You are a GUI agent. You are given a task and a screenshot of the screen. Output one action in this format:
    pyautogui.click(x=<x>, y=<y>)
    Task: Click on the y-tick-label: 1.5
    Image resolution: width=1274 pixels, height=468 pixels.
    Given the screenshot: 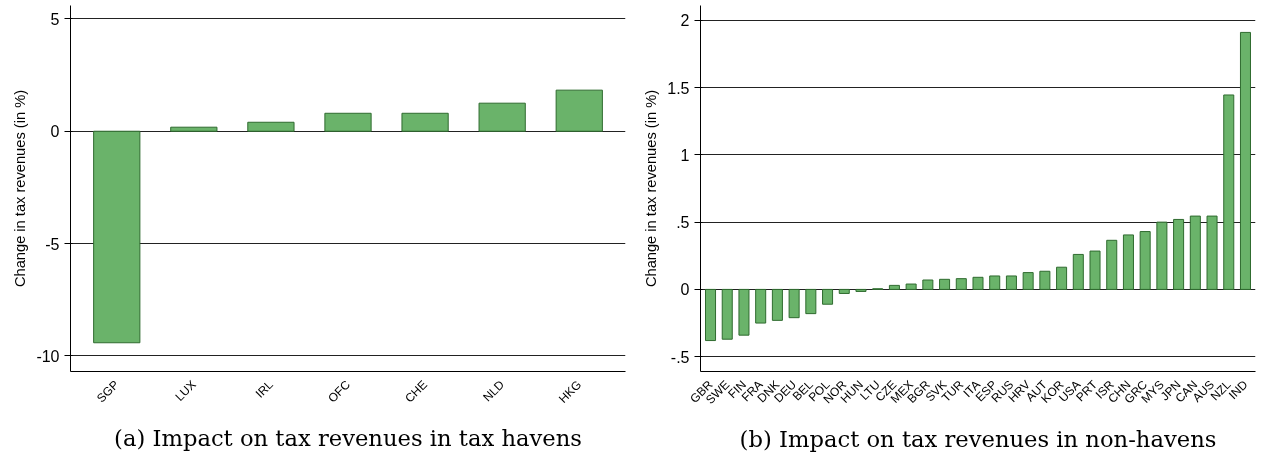 What is the action you would take?
    pyautogui.click(x=678, y=88)
    